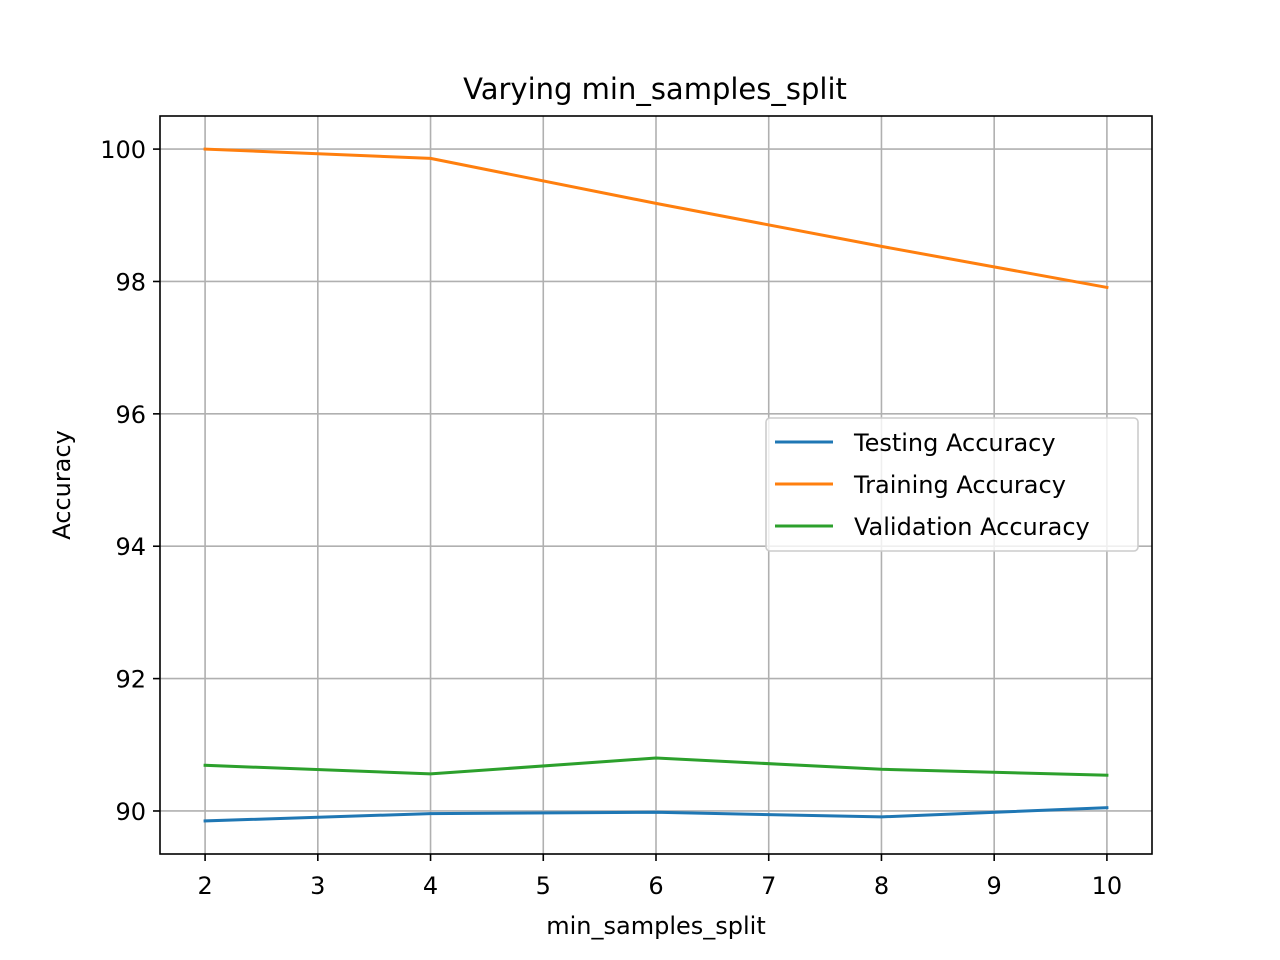  I want to click on y-tick-label: 98, so click(130, 282).